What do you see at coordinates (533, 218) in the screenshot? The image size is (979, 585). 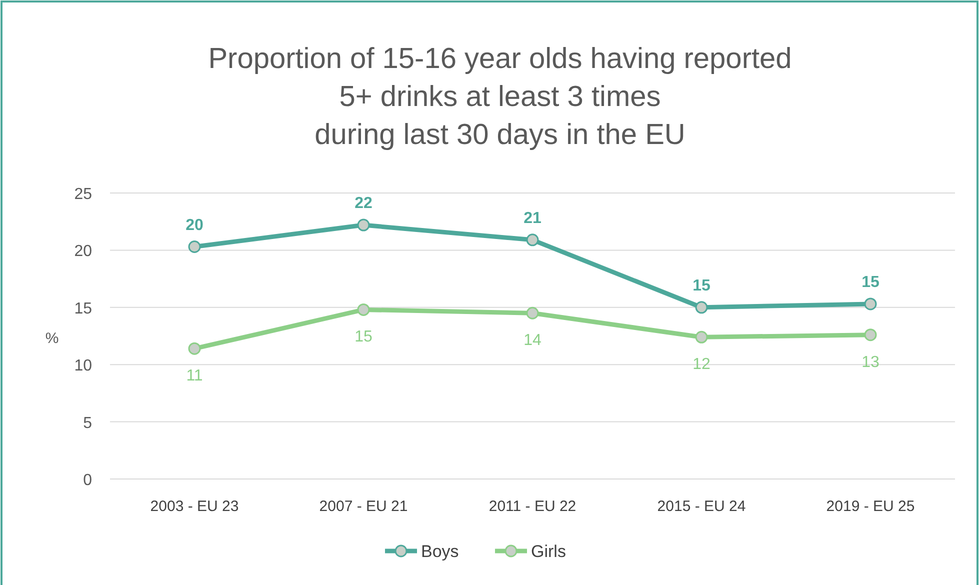 I see `data-label: 21` at bounding box center [533, 218].